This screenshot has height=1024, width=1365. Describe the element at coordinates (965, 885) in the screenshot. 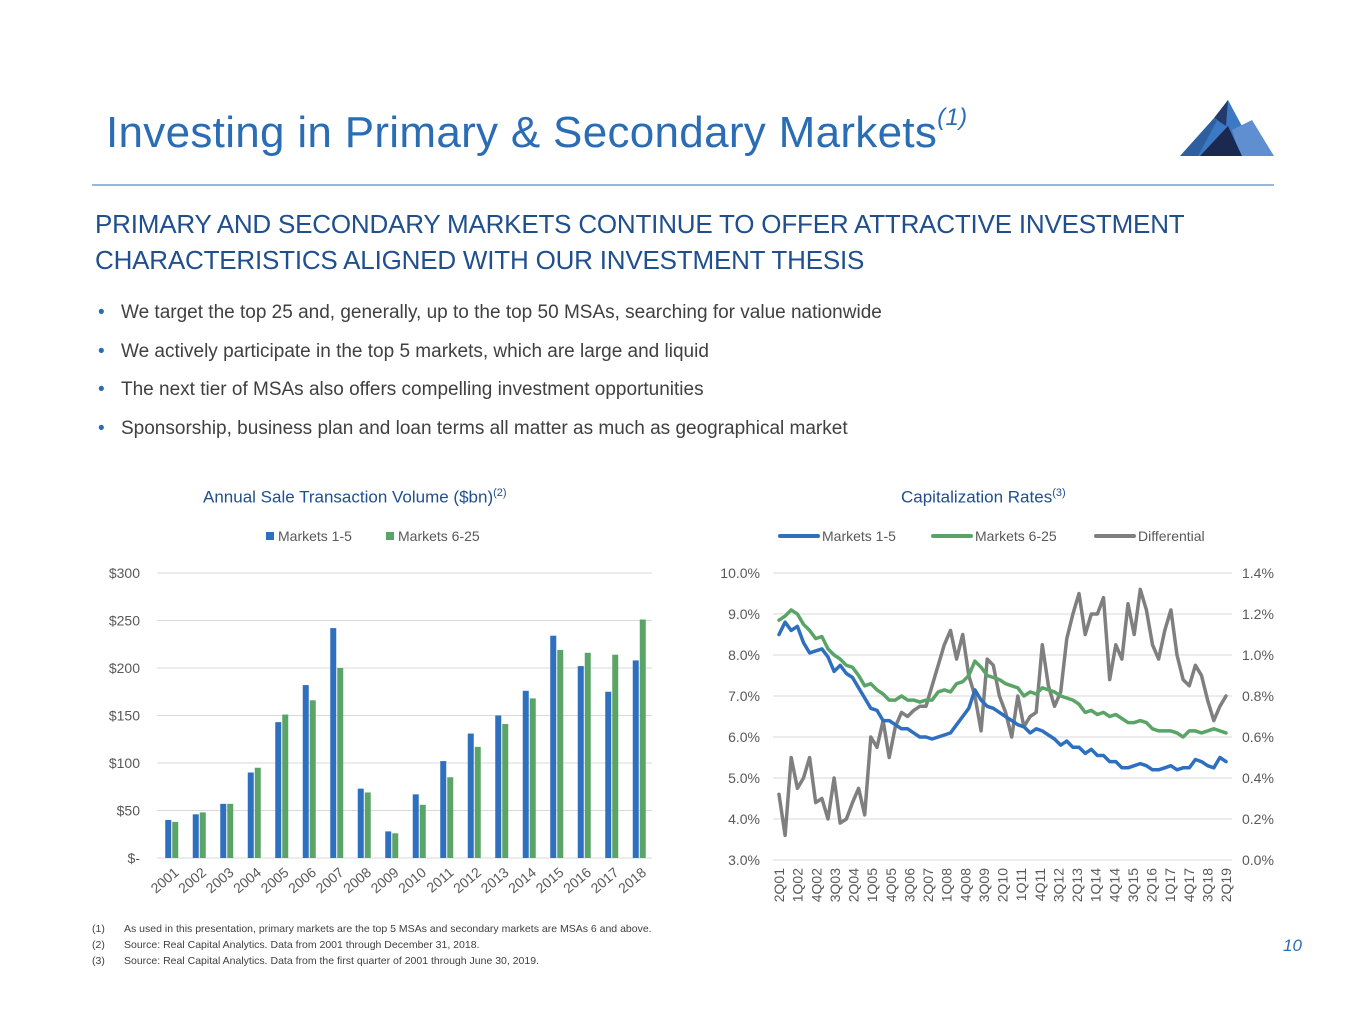

I see `line-x-tick-label: 4Q08` at that location.